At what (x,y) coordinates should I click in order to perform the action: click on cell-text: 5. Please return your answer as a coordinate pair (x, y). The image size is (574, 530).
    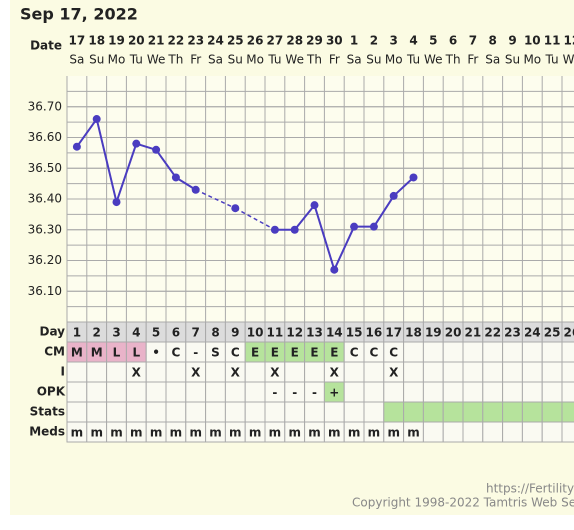
    Looking at the image, I should click on (156, 333).